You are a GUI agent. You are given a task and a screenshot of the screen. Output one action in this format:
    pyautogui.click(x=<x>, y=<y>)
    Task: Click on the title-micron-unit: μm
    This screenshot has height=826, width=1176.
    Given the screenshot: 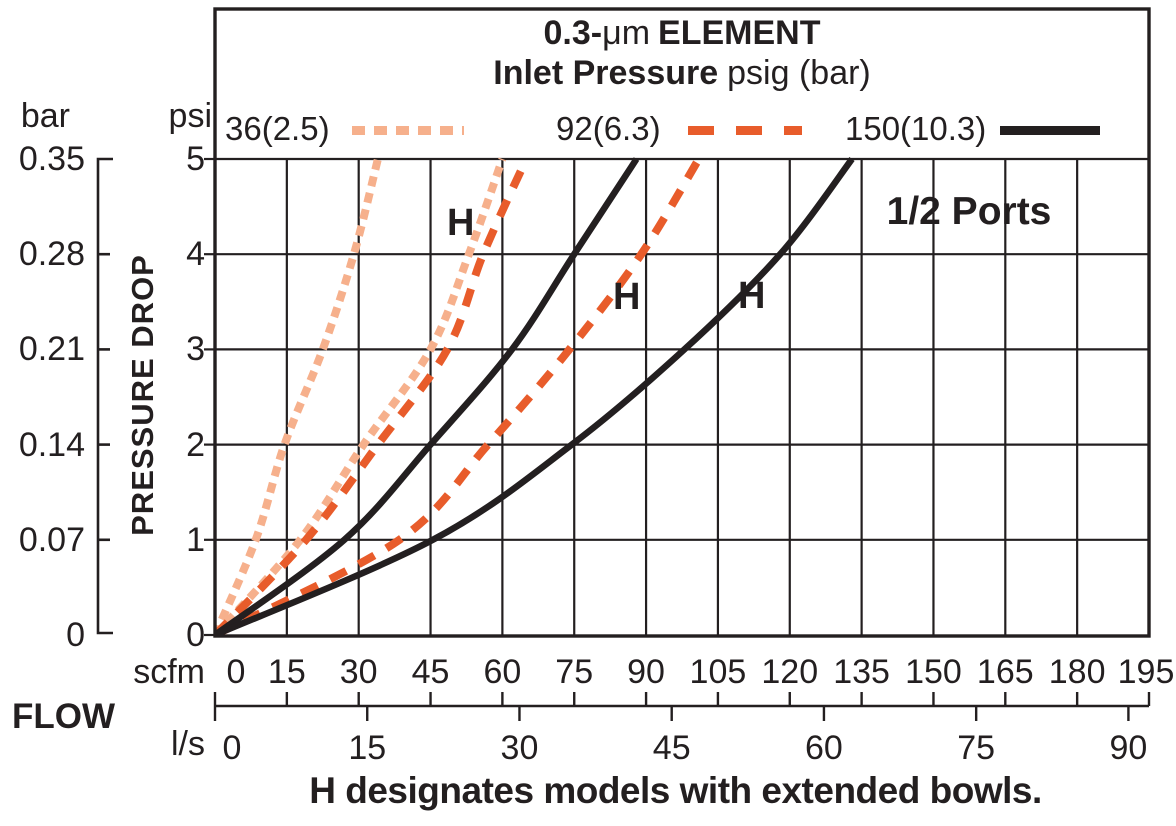 What is the action you would take?
    pyautogui.click(x=626, y=33)
    